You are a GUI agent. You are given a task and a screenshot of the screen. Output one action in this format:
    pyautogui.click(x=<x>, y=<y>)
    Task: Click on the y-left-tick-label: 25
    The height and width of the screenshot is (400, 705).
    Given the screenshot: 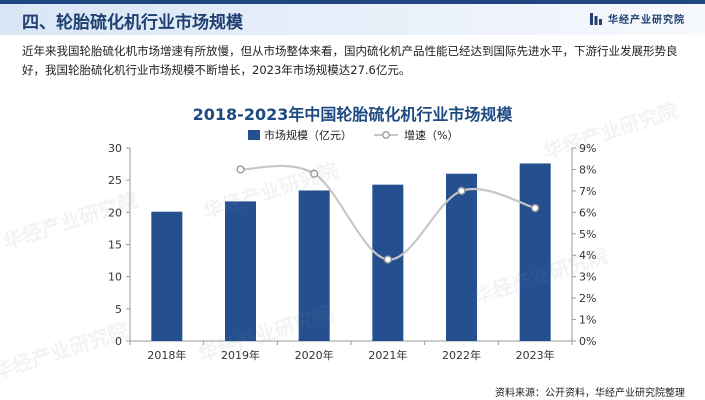 What is the action you would take?
    pyautogui.click(x=115, y=180)
    